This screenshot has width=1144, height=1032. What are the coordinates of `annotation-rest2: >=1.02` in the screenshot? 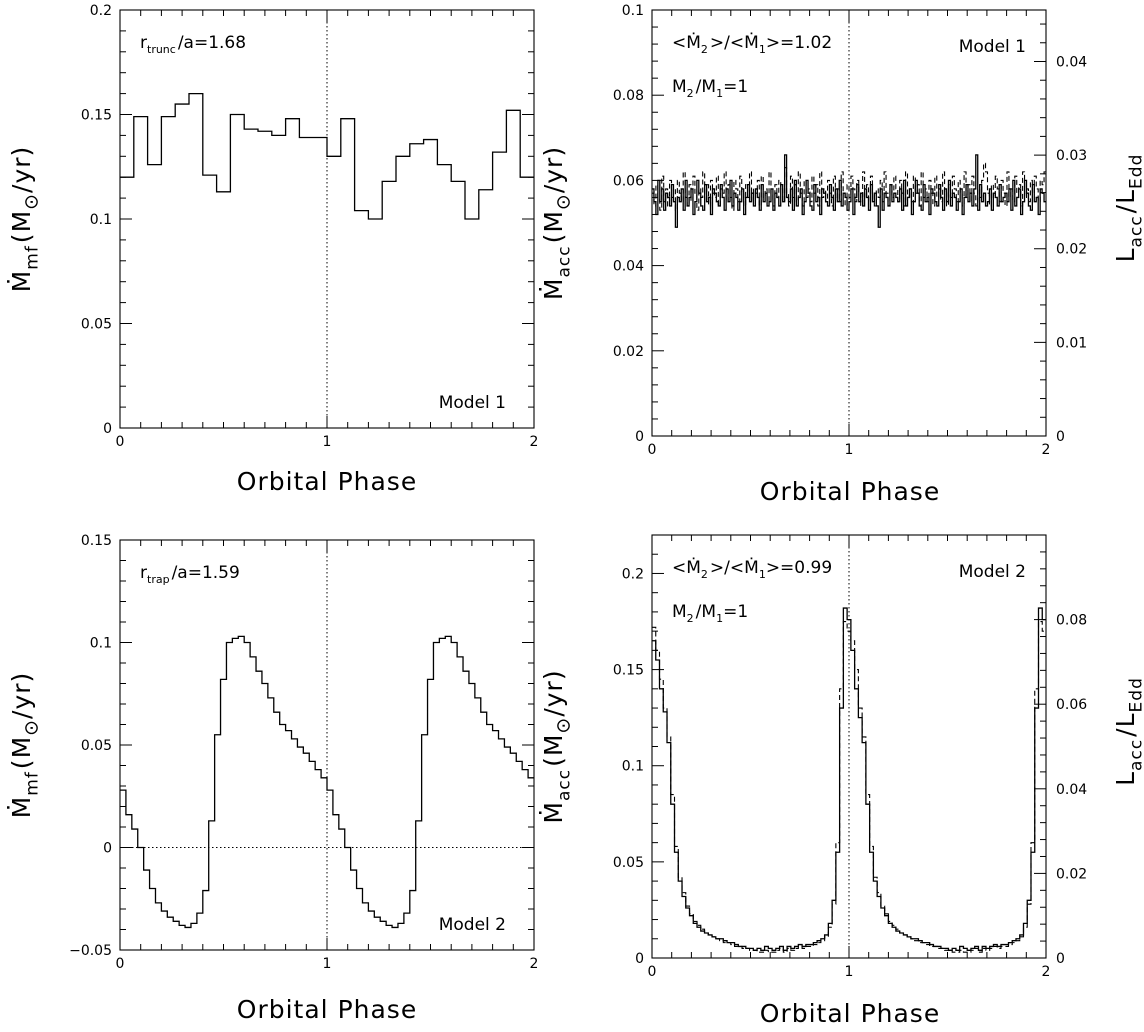 It's located at (799, 43).